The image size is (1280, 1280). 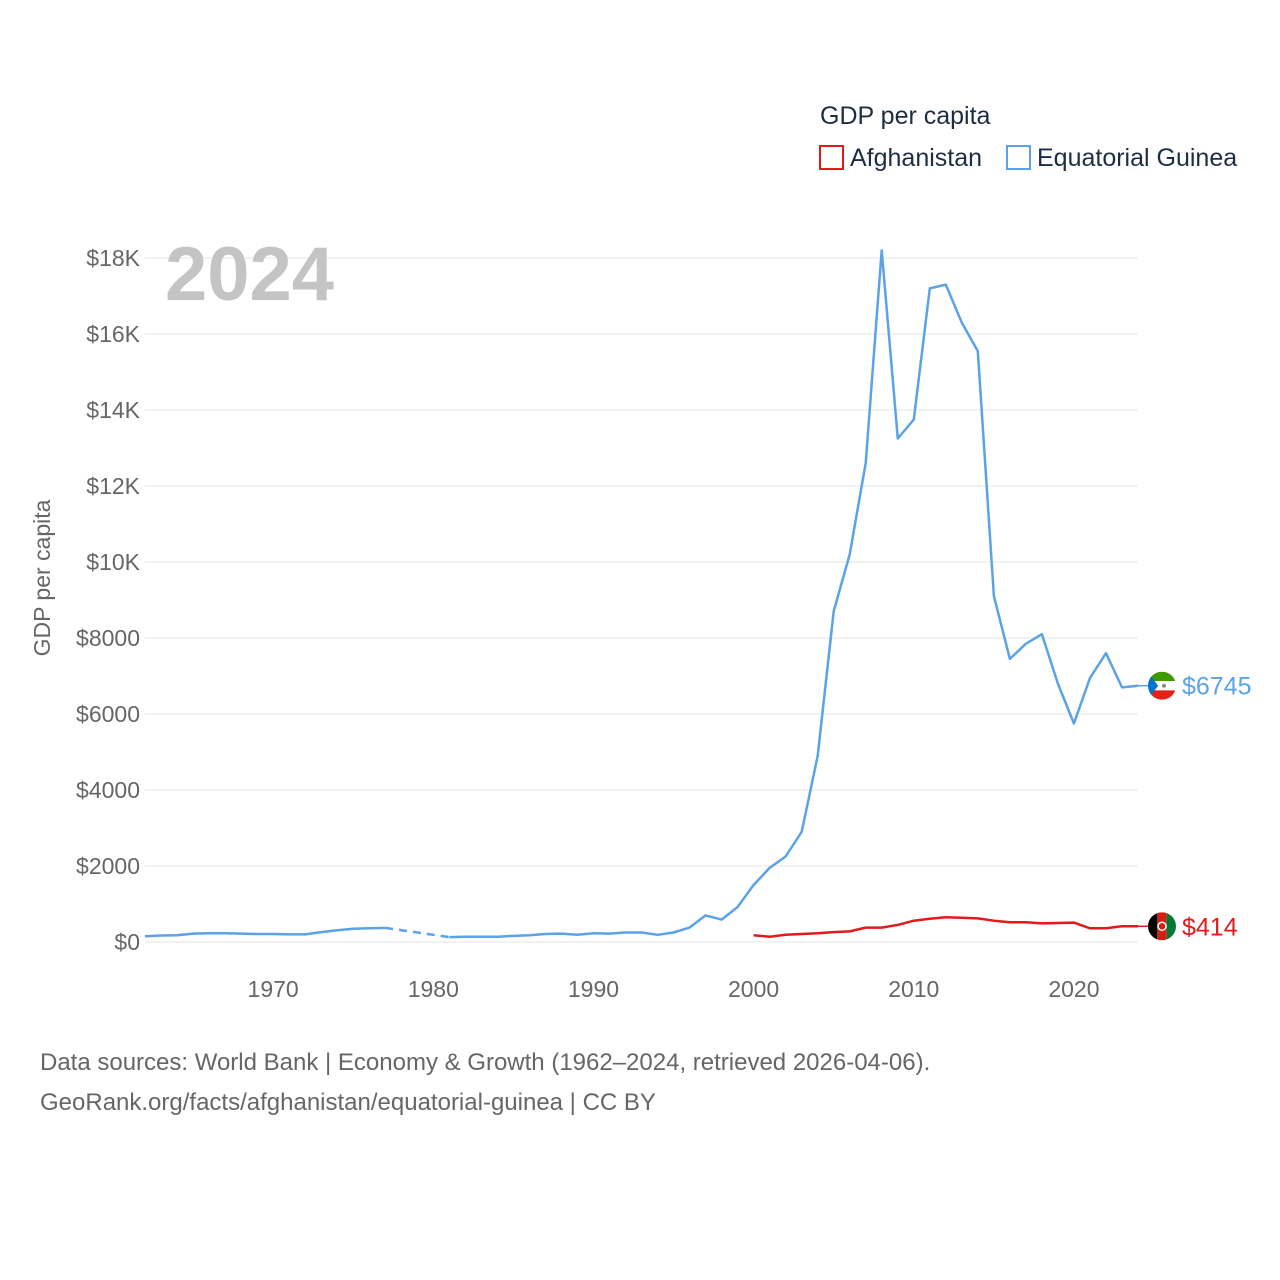 What do you see at coordinates (113, 258) in the screenshot?
I see `y-tick-label: $18K` at bounding box center [113, 258].